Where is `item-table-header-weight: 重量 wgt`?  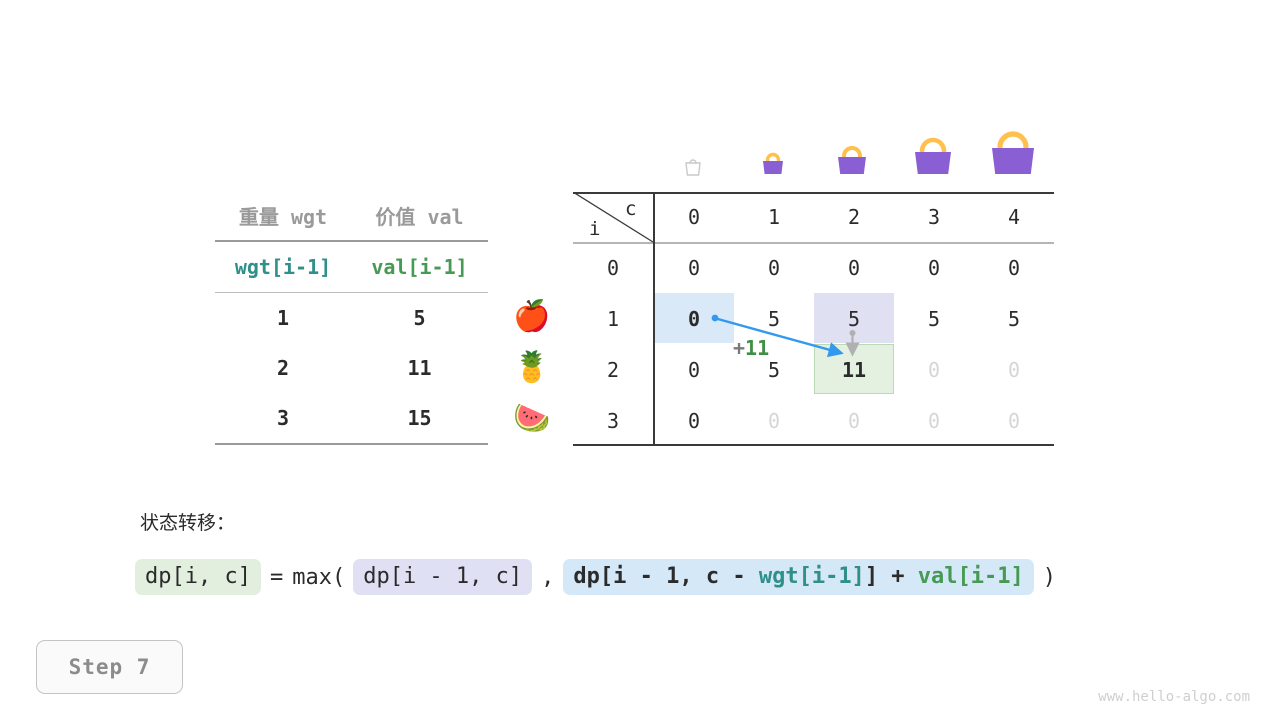
item-table-header-weight: 重量 wgt is located at coordinates (283, 216).